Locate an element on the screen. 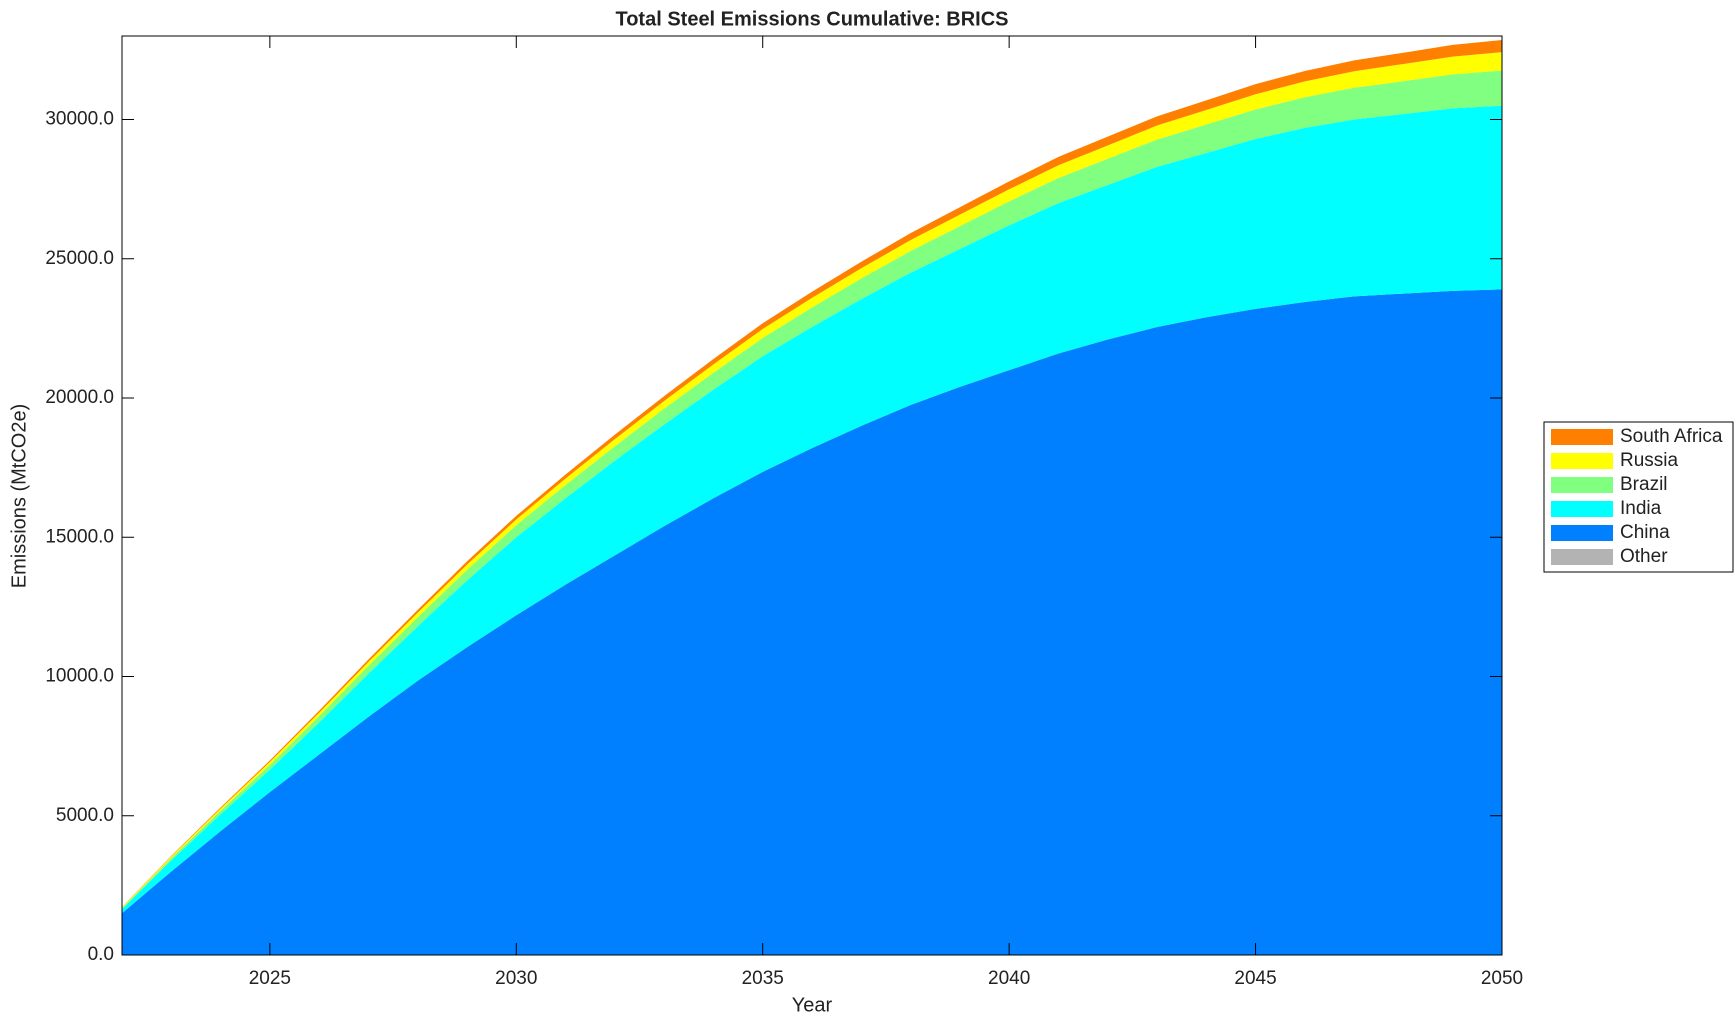 This screenshot has width=1736, height=1026. legend-label: Russia is located at coordinates (1649, 460).